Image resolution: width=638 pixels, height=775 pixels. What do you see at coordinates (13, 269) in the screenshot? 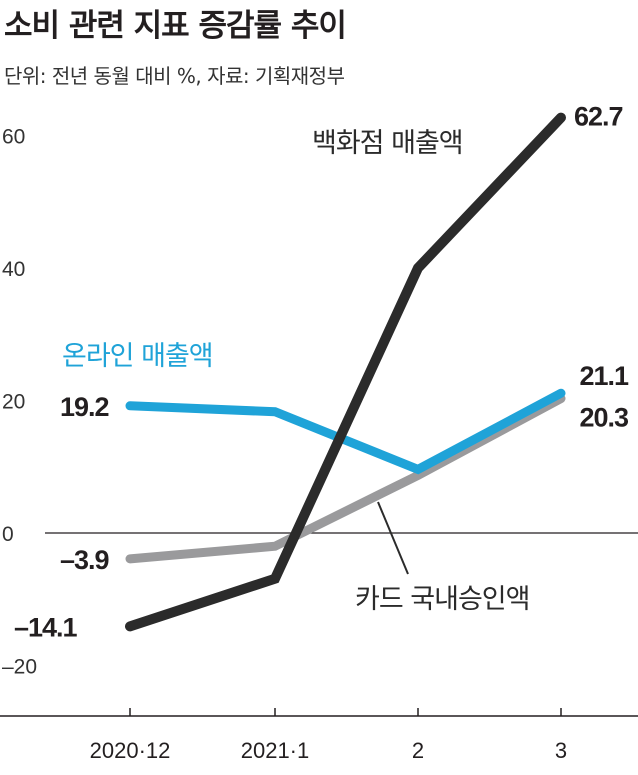
I see `y-tick-label: 40` at bounding box center [13, 269].